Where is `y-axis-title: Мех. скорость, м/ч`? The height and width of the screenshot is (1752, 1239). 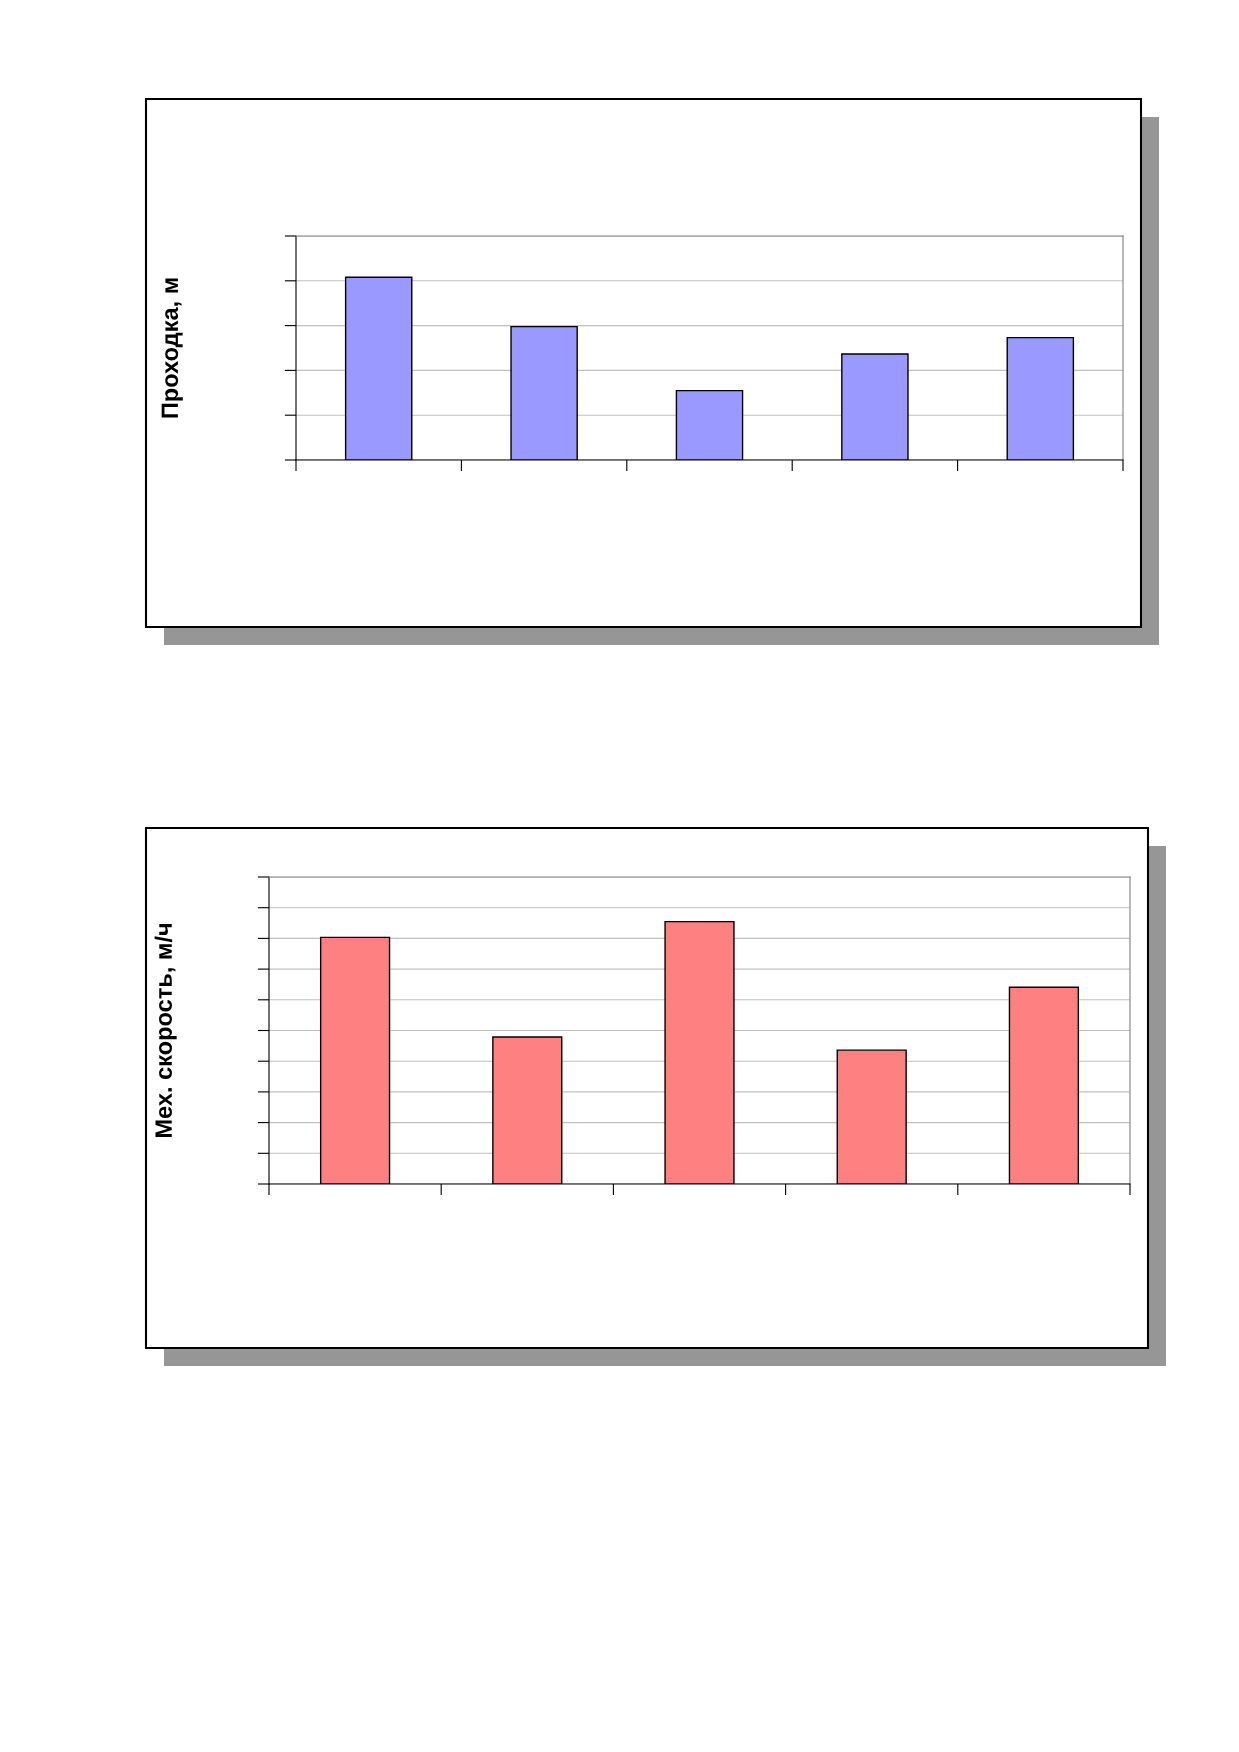 y-axis-title: Мех. скорость, м/ч is located at coordinates (165, 1030).